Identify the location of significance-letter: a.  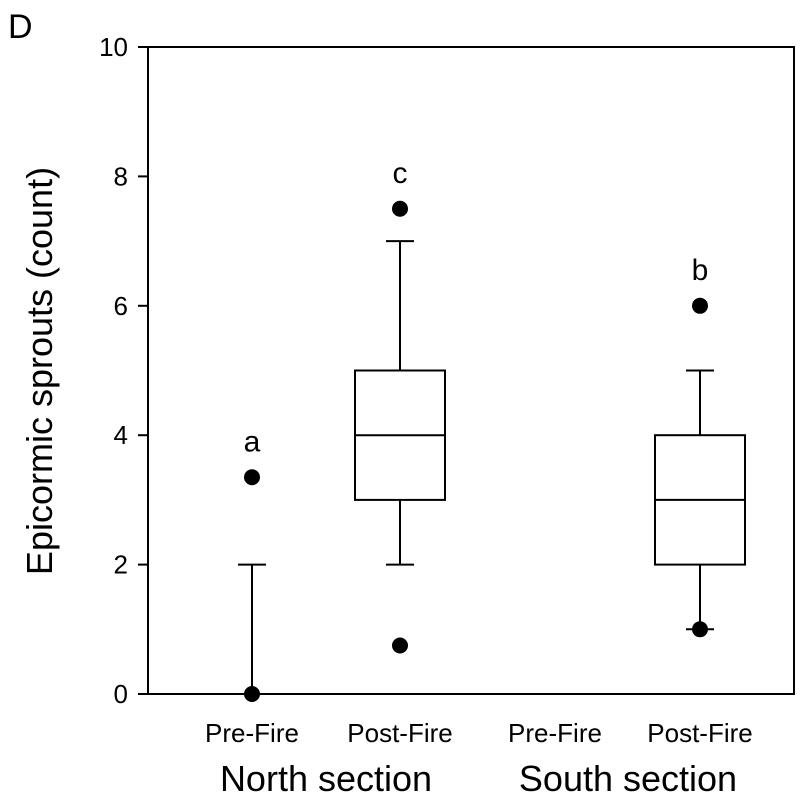
(252, 441).